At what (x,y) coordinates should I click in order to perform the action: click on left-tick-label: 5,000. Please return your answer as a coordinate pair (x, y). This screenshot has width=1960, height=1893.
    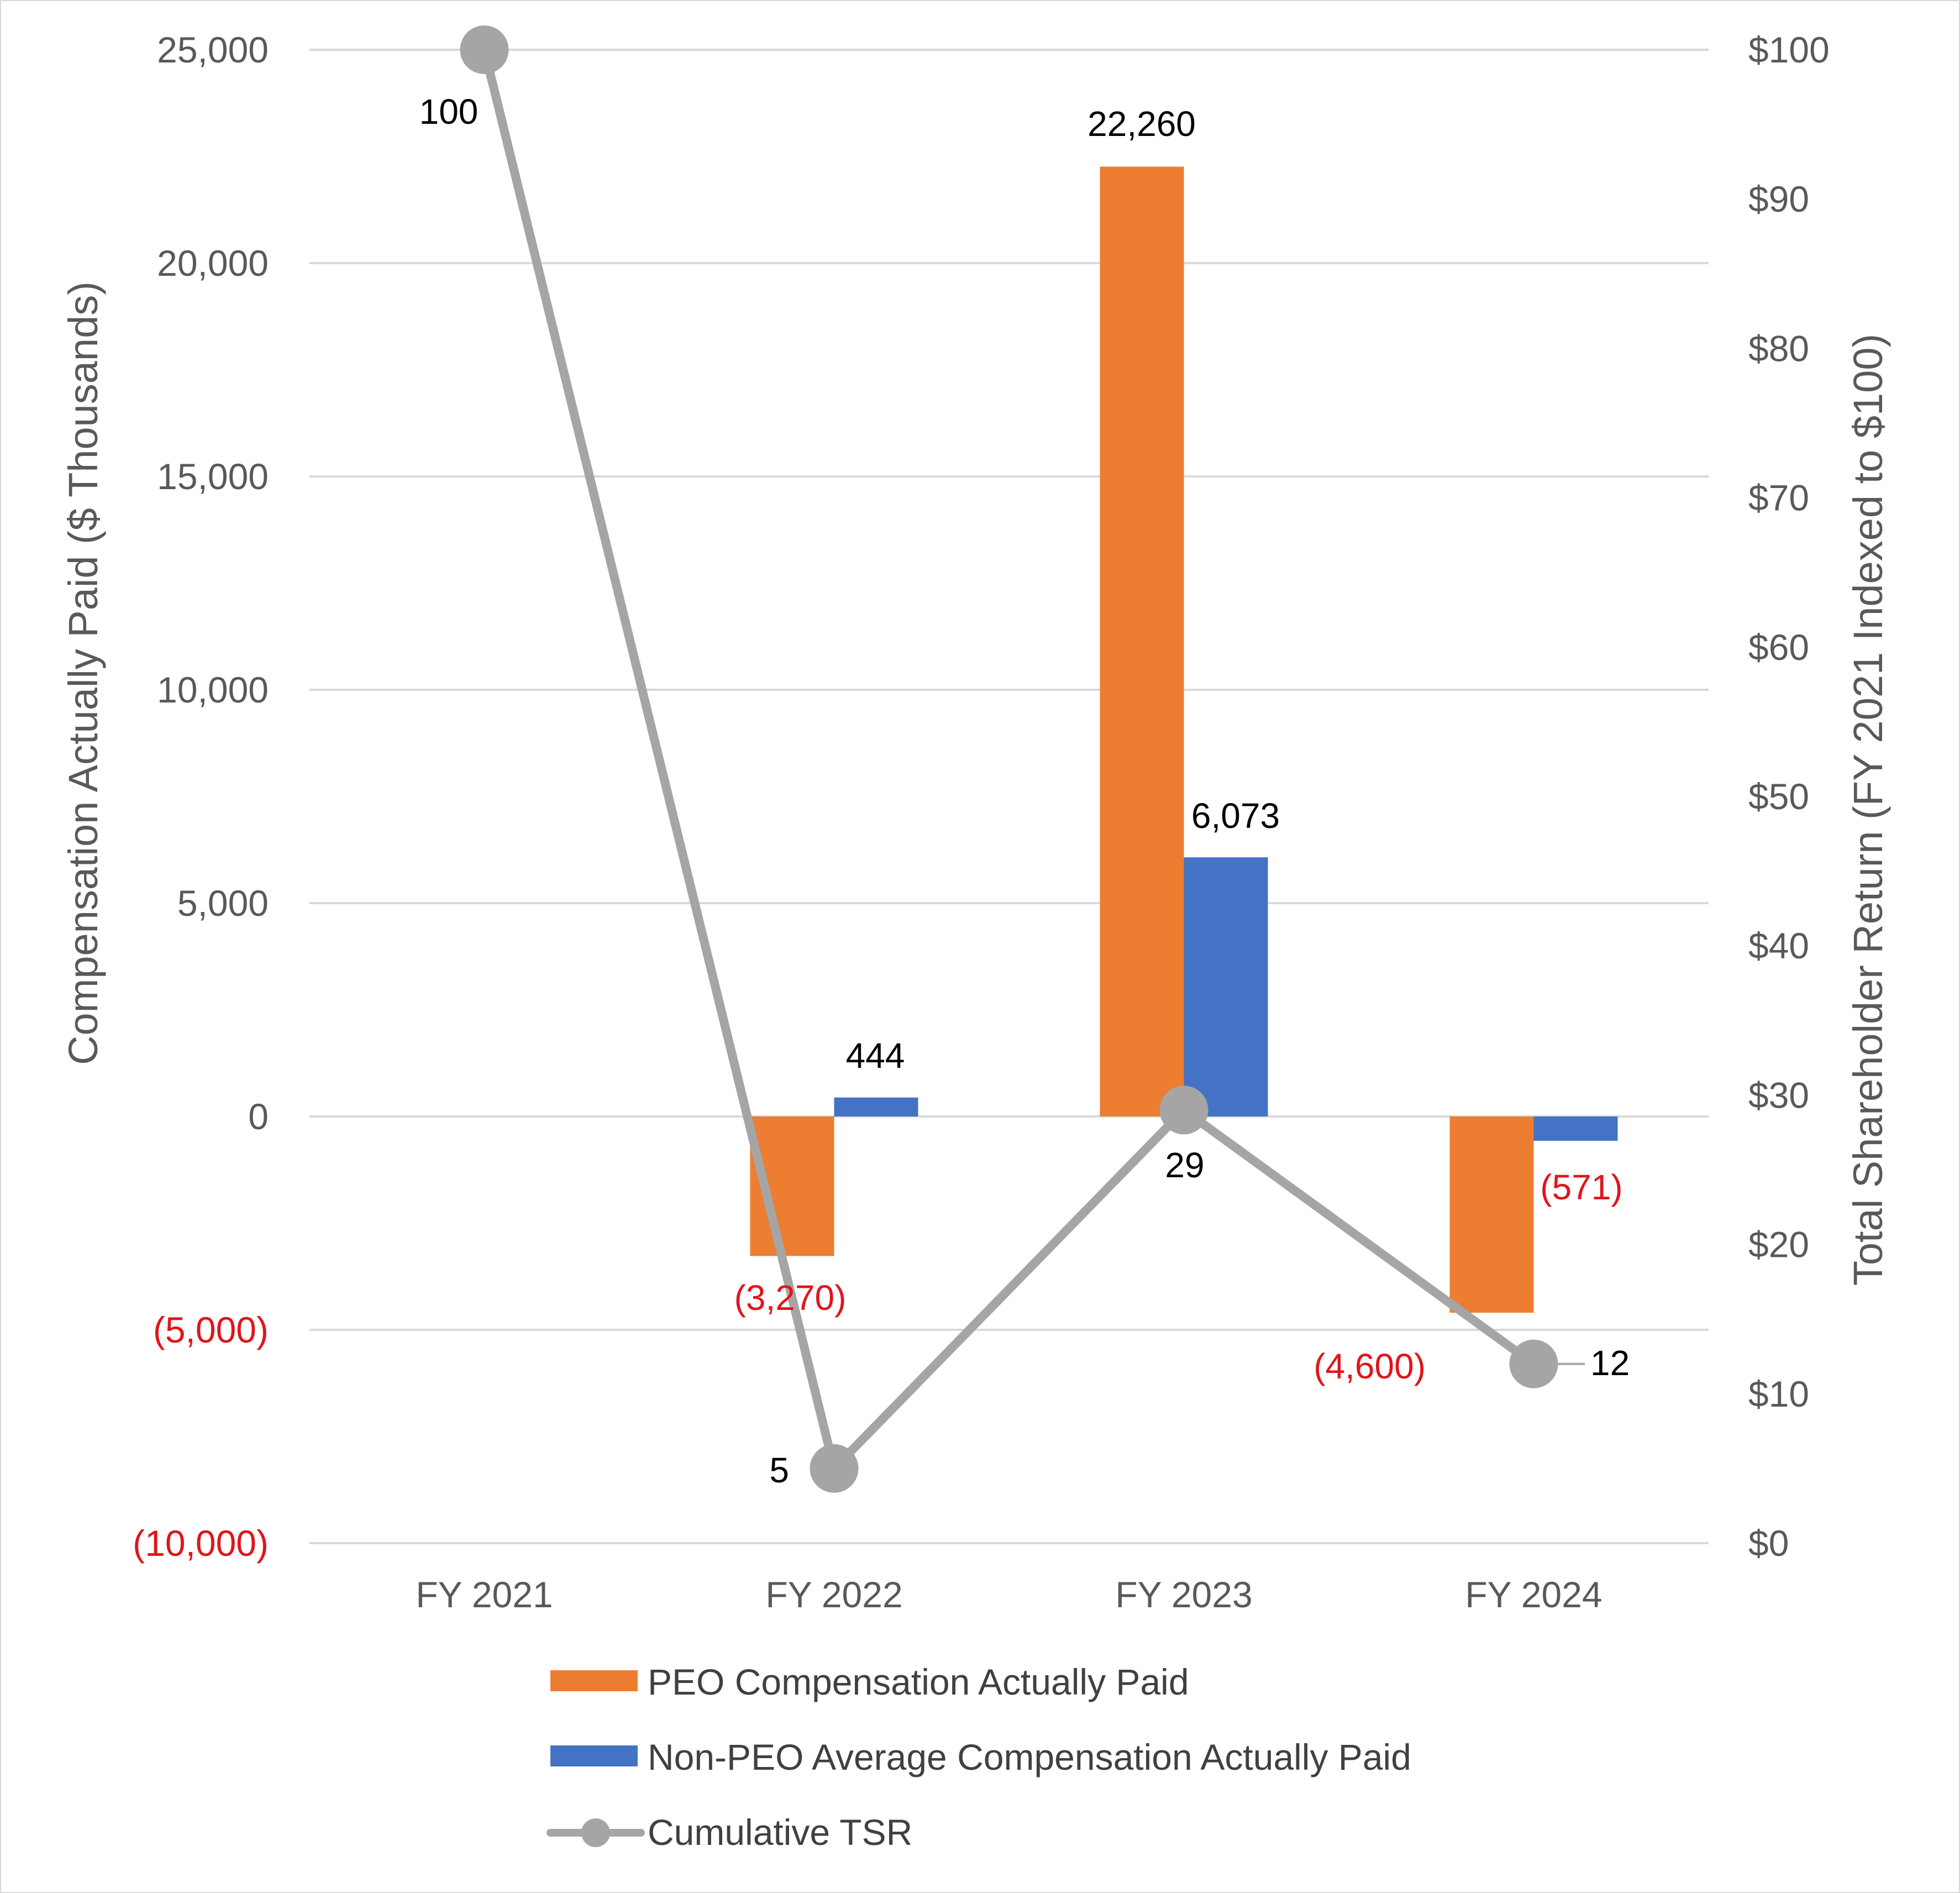
    Looking at the image, I should click on (223, 903).